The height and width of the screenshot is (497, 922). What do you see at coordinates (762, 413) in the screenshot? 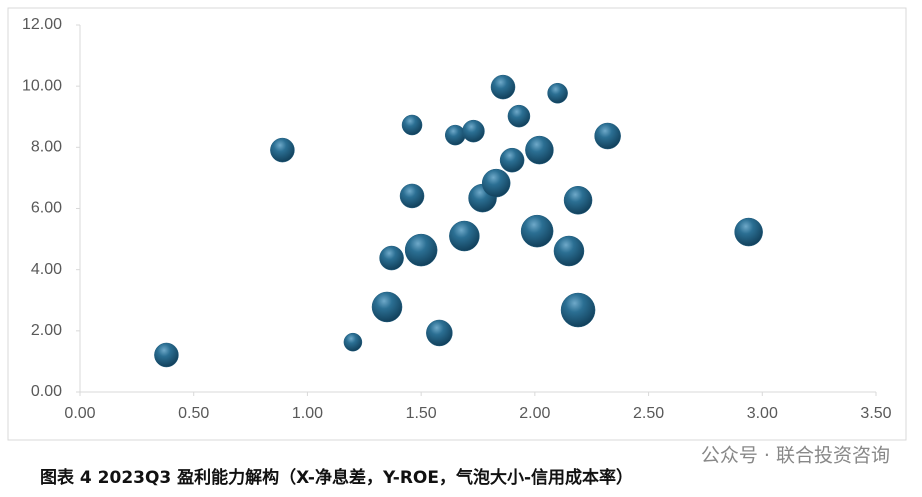
I see `x-tick-label: 3.00` at bounding box center [762, 413].